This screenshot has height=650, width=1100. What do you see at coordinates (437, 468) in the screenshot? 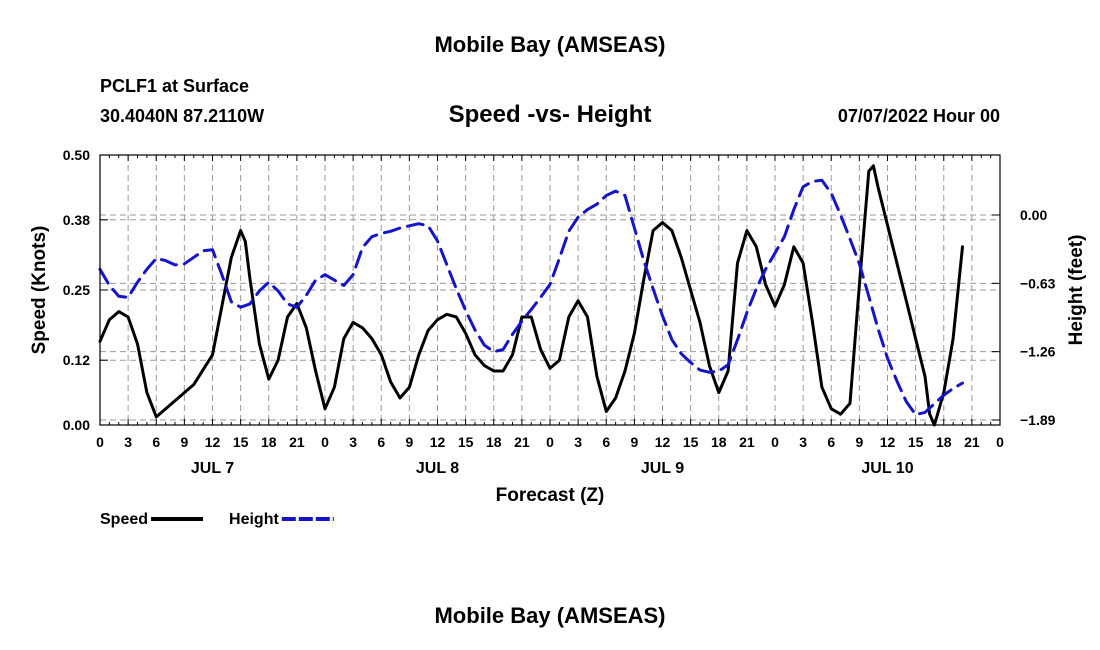
I see `day-label: JUL 8` at bounding box center [437, 468].